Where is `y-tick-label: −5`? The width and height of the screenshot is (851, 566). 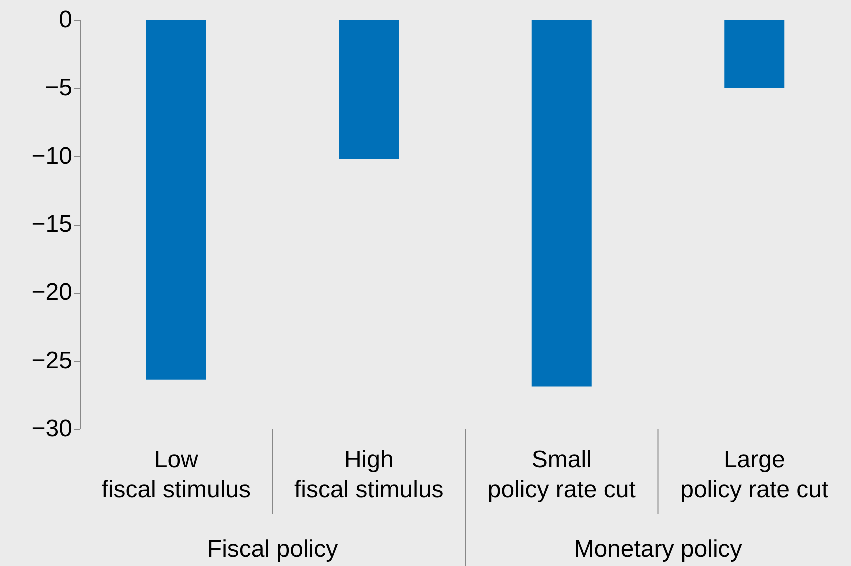
y-tick-label: −5 is located at coordinates (58, 88).